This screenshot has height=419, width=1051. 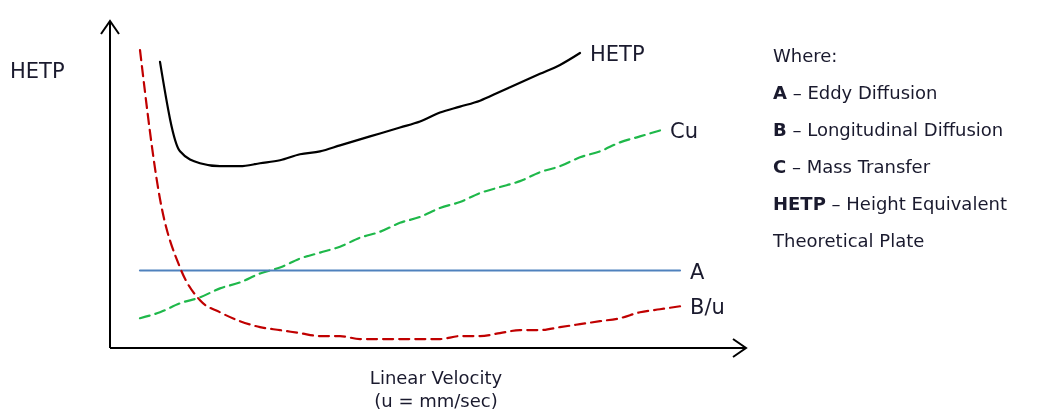 I want to click on y-axis-title: HETP, so click(x=37, y=71).